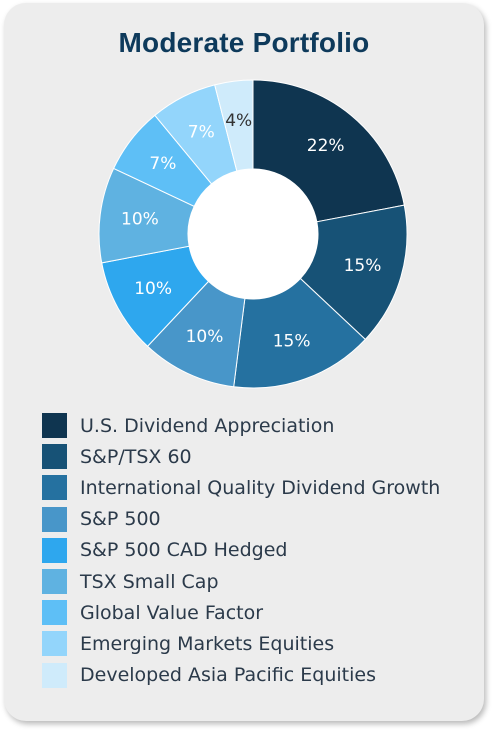 The width and height of the screenshot is (495, 738). What do you see at coordinates (244, 42) in the screenshot?
I see `chart-title: Moderate Portfolio` at bounding box center [244, 42].